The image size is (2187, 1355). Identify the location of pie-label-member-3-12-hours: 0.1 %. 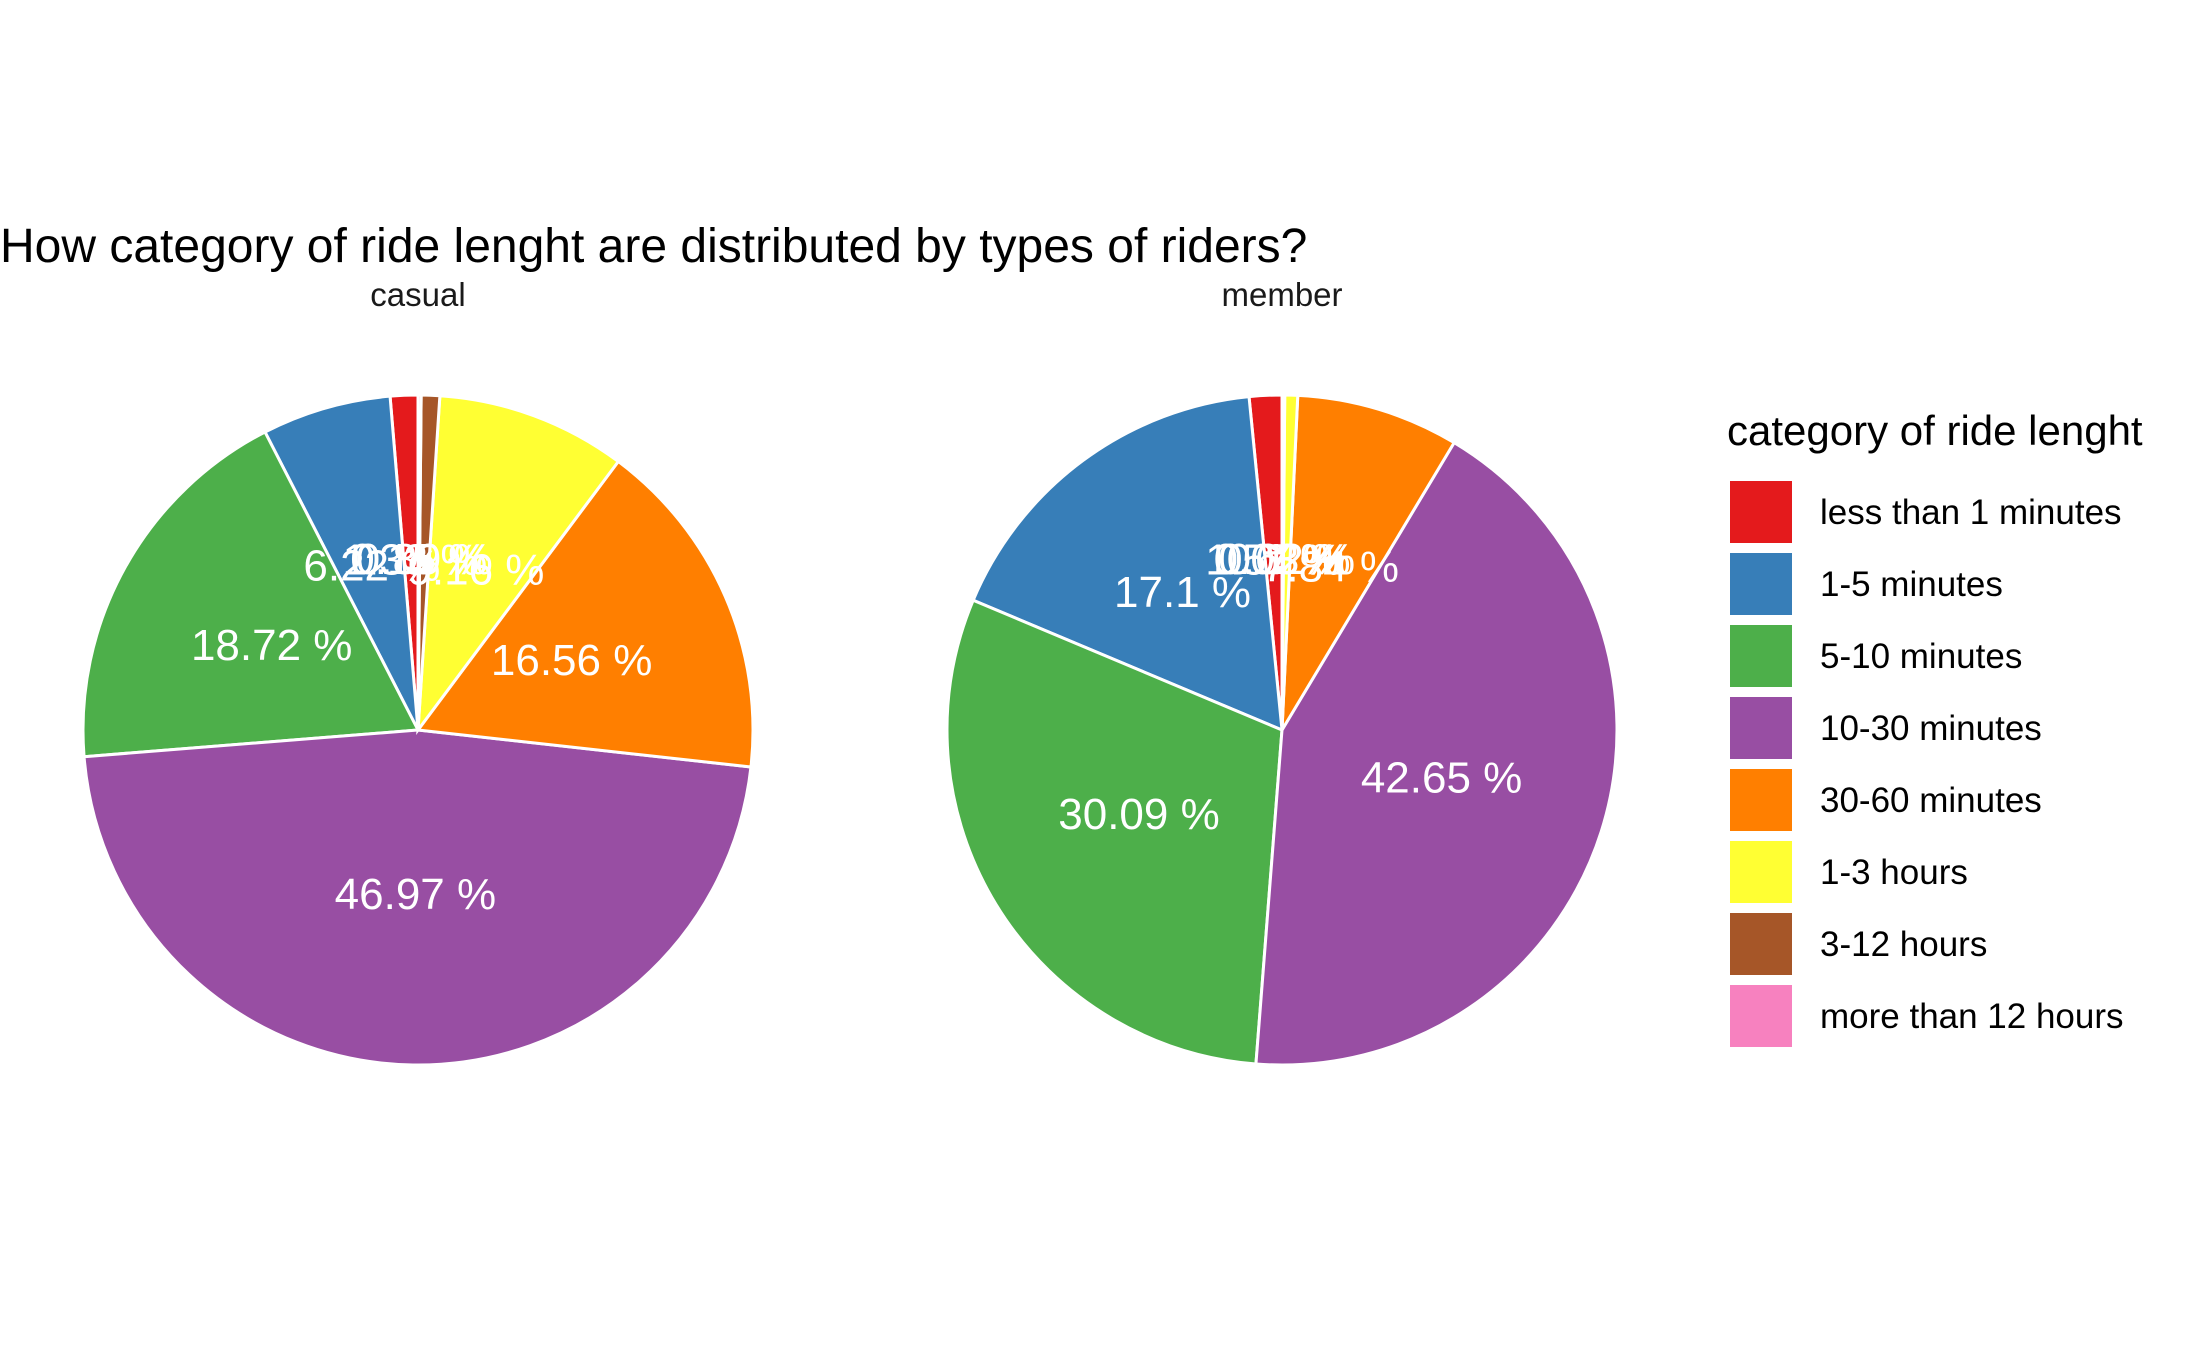
(1283, 559).